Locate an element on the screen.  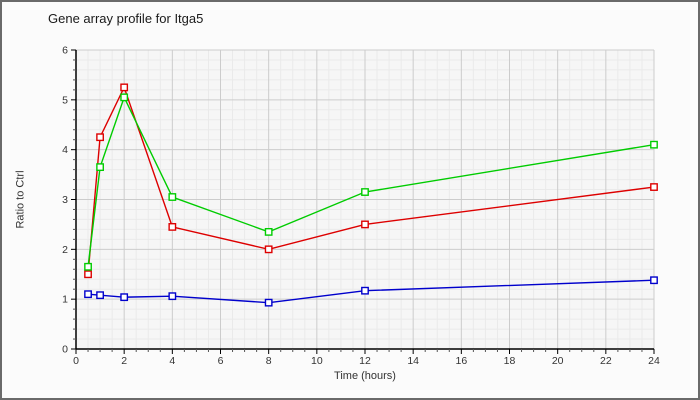
svg-text: 24 is located at coordinates (654, 361).